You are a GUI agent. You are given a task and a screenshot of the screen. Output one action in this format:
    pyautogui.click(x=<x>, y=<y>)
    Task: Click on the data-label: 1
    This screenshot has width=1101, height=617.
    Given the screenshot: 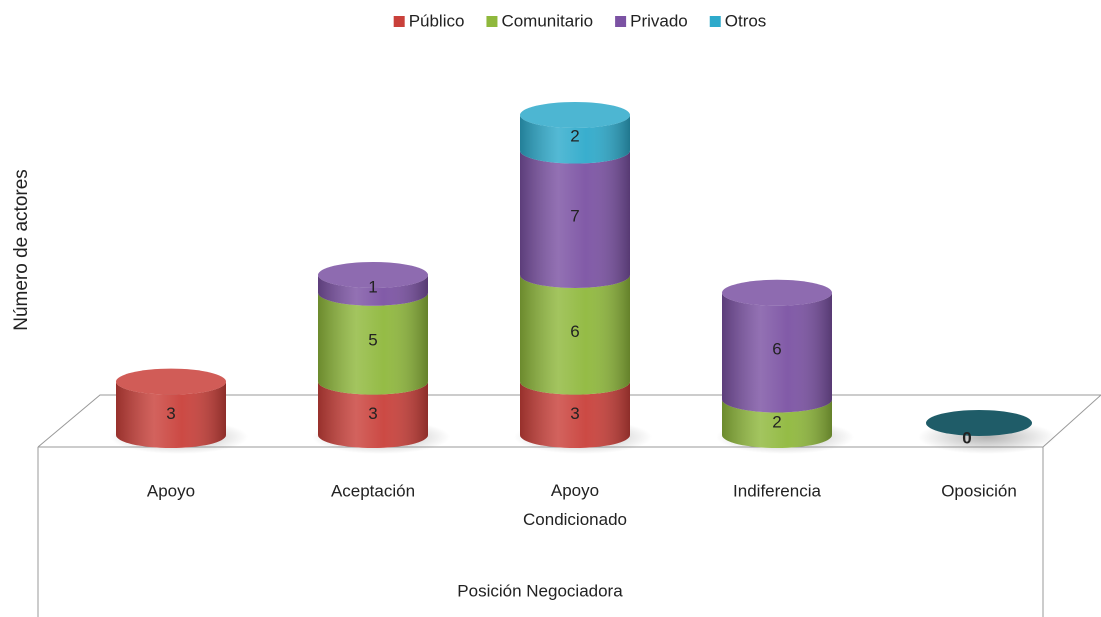 What is the action you would take?
    pyautogui.click(x=372, y=286)
    